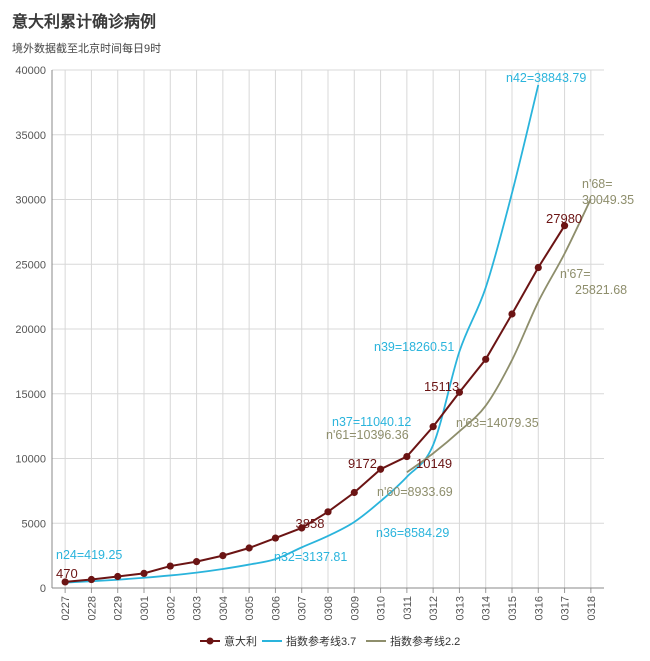  What do you see at coordinates (414, 347) in the screenshot?
I see `data-label: n39=18260.51` at bounding box center [414, 347].